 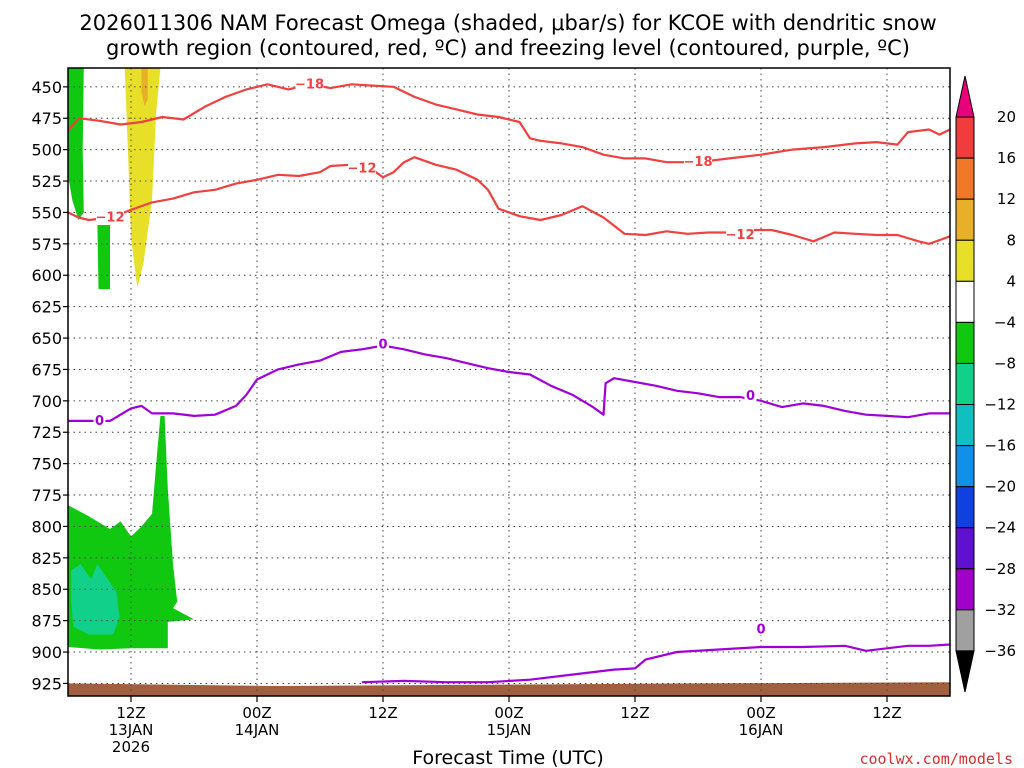 I want to click on colorbar-top-triangle, so click(x=965, y=96).